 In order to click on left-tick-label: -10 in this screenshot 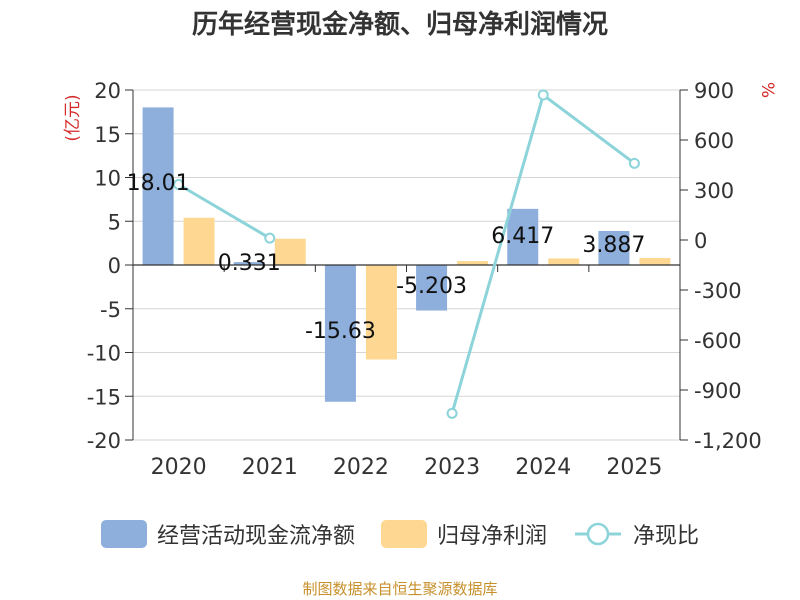, I will do `click(104, 354)`.